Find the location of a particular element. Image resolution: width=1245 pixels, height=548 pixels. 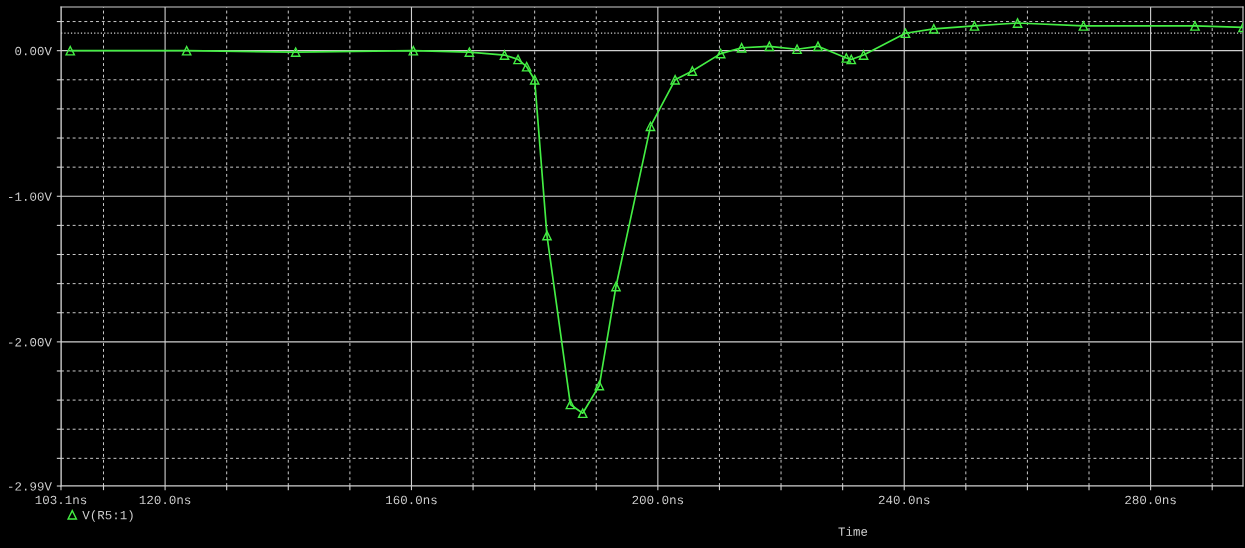

x-tick-label: 160.0ns is located at coordinates (411, 500).